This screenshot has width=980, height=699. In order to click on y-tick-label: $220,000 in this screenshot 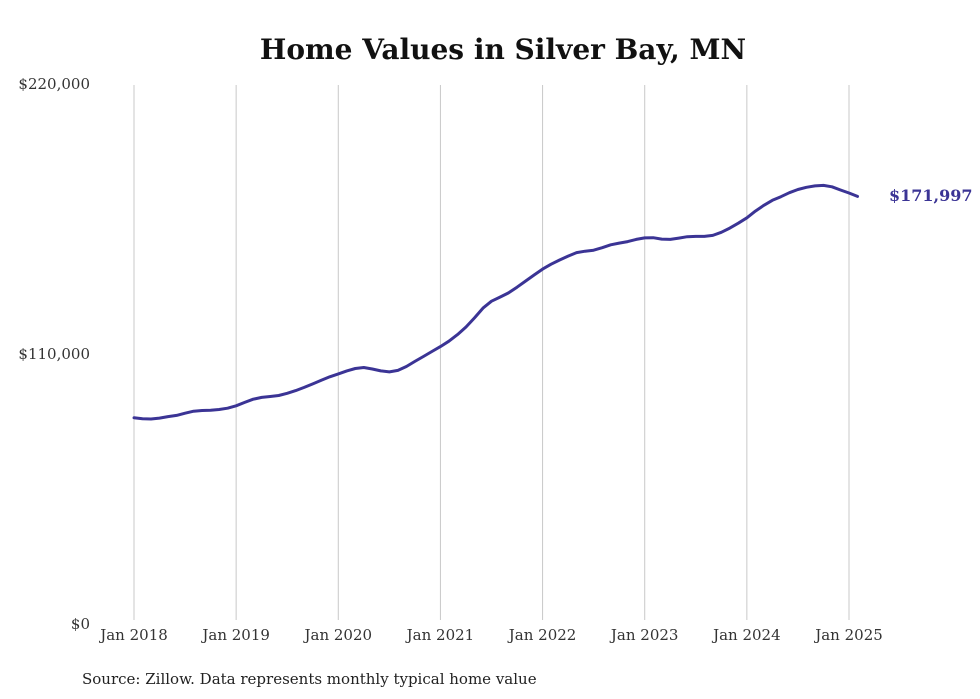, I will do `click(54, 84)`.